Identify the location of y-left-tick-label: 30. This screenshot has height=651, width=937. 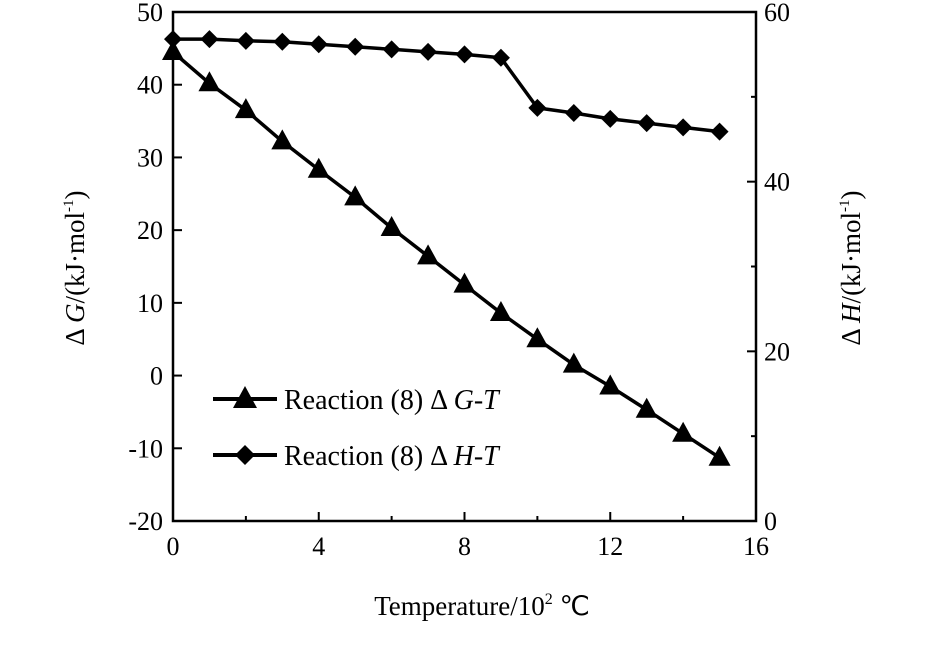
(150, 157).